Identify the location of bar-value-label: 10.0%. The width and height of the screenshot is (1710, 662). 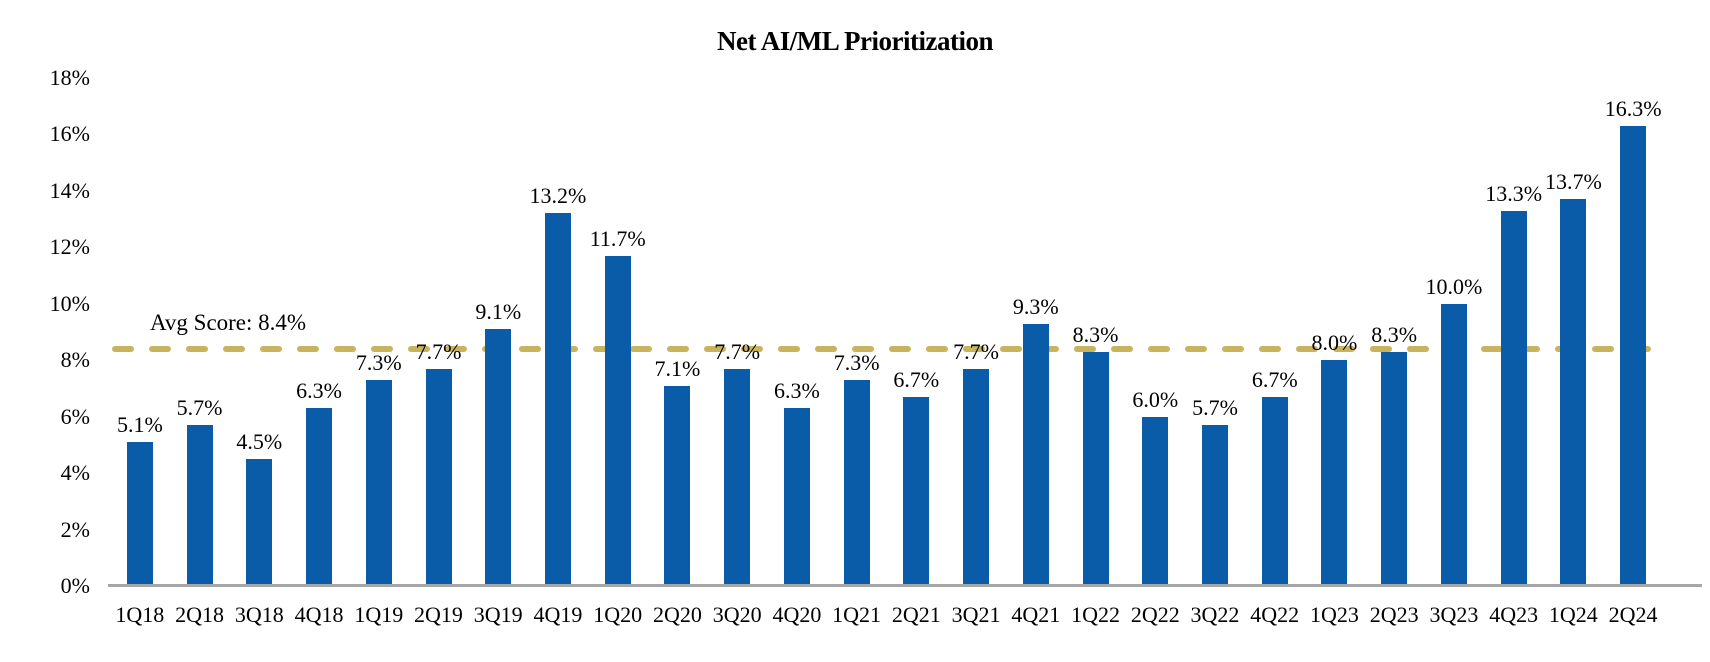
(1454, 286).